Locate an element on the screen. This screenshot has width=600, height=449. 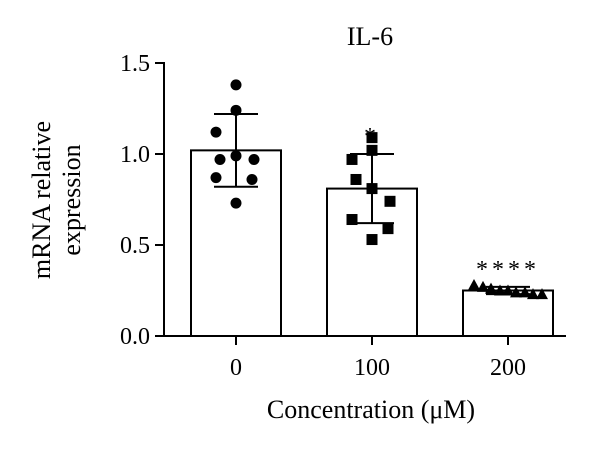
x-tick-label: 0 is located at coordinates (236, 368).